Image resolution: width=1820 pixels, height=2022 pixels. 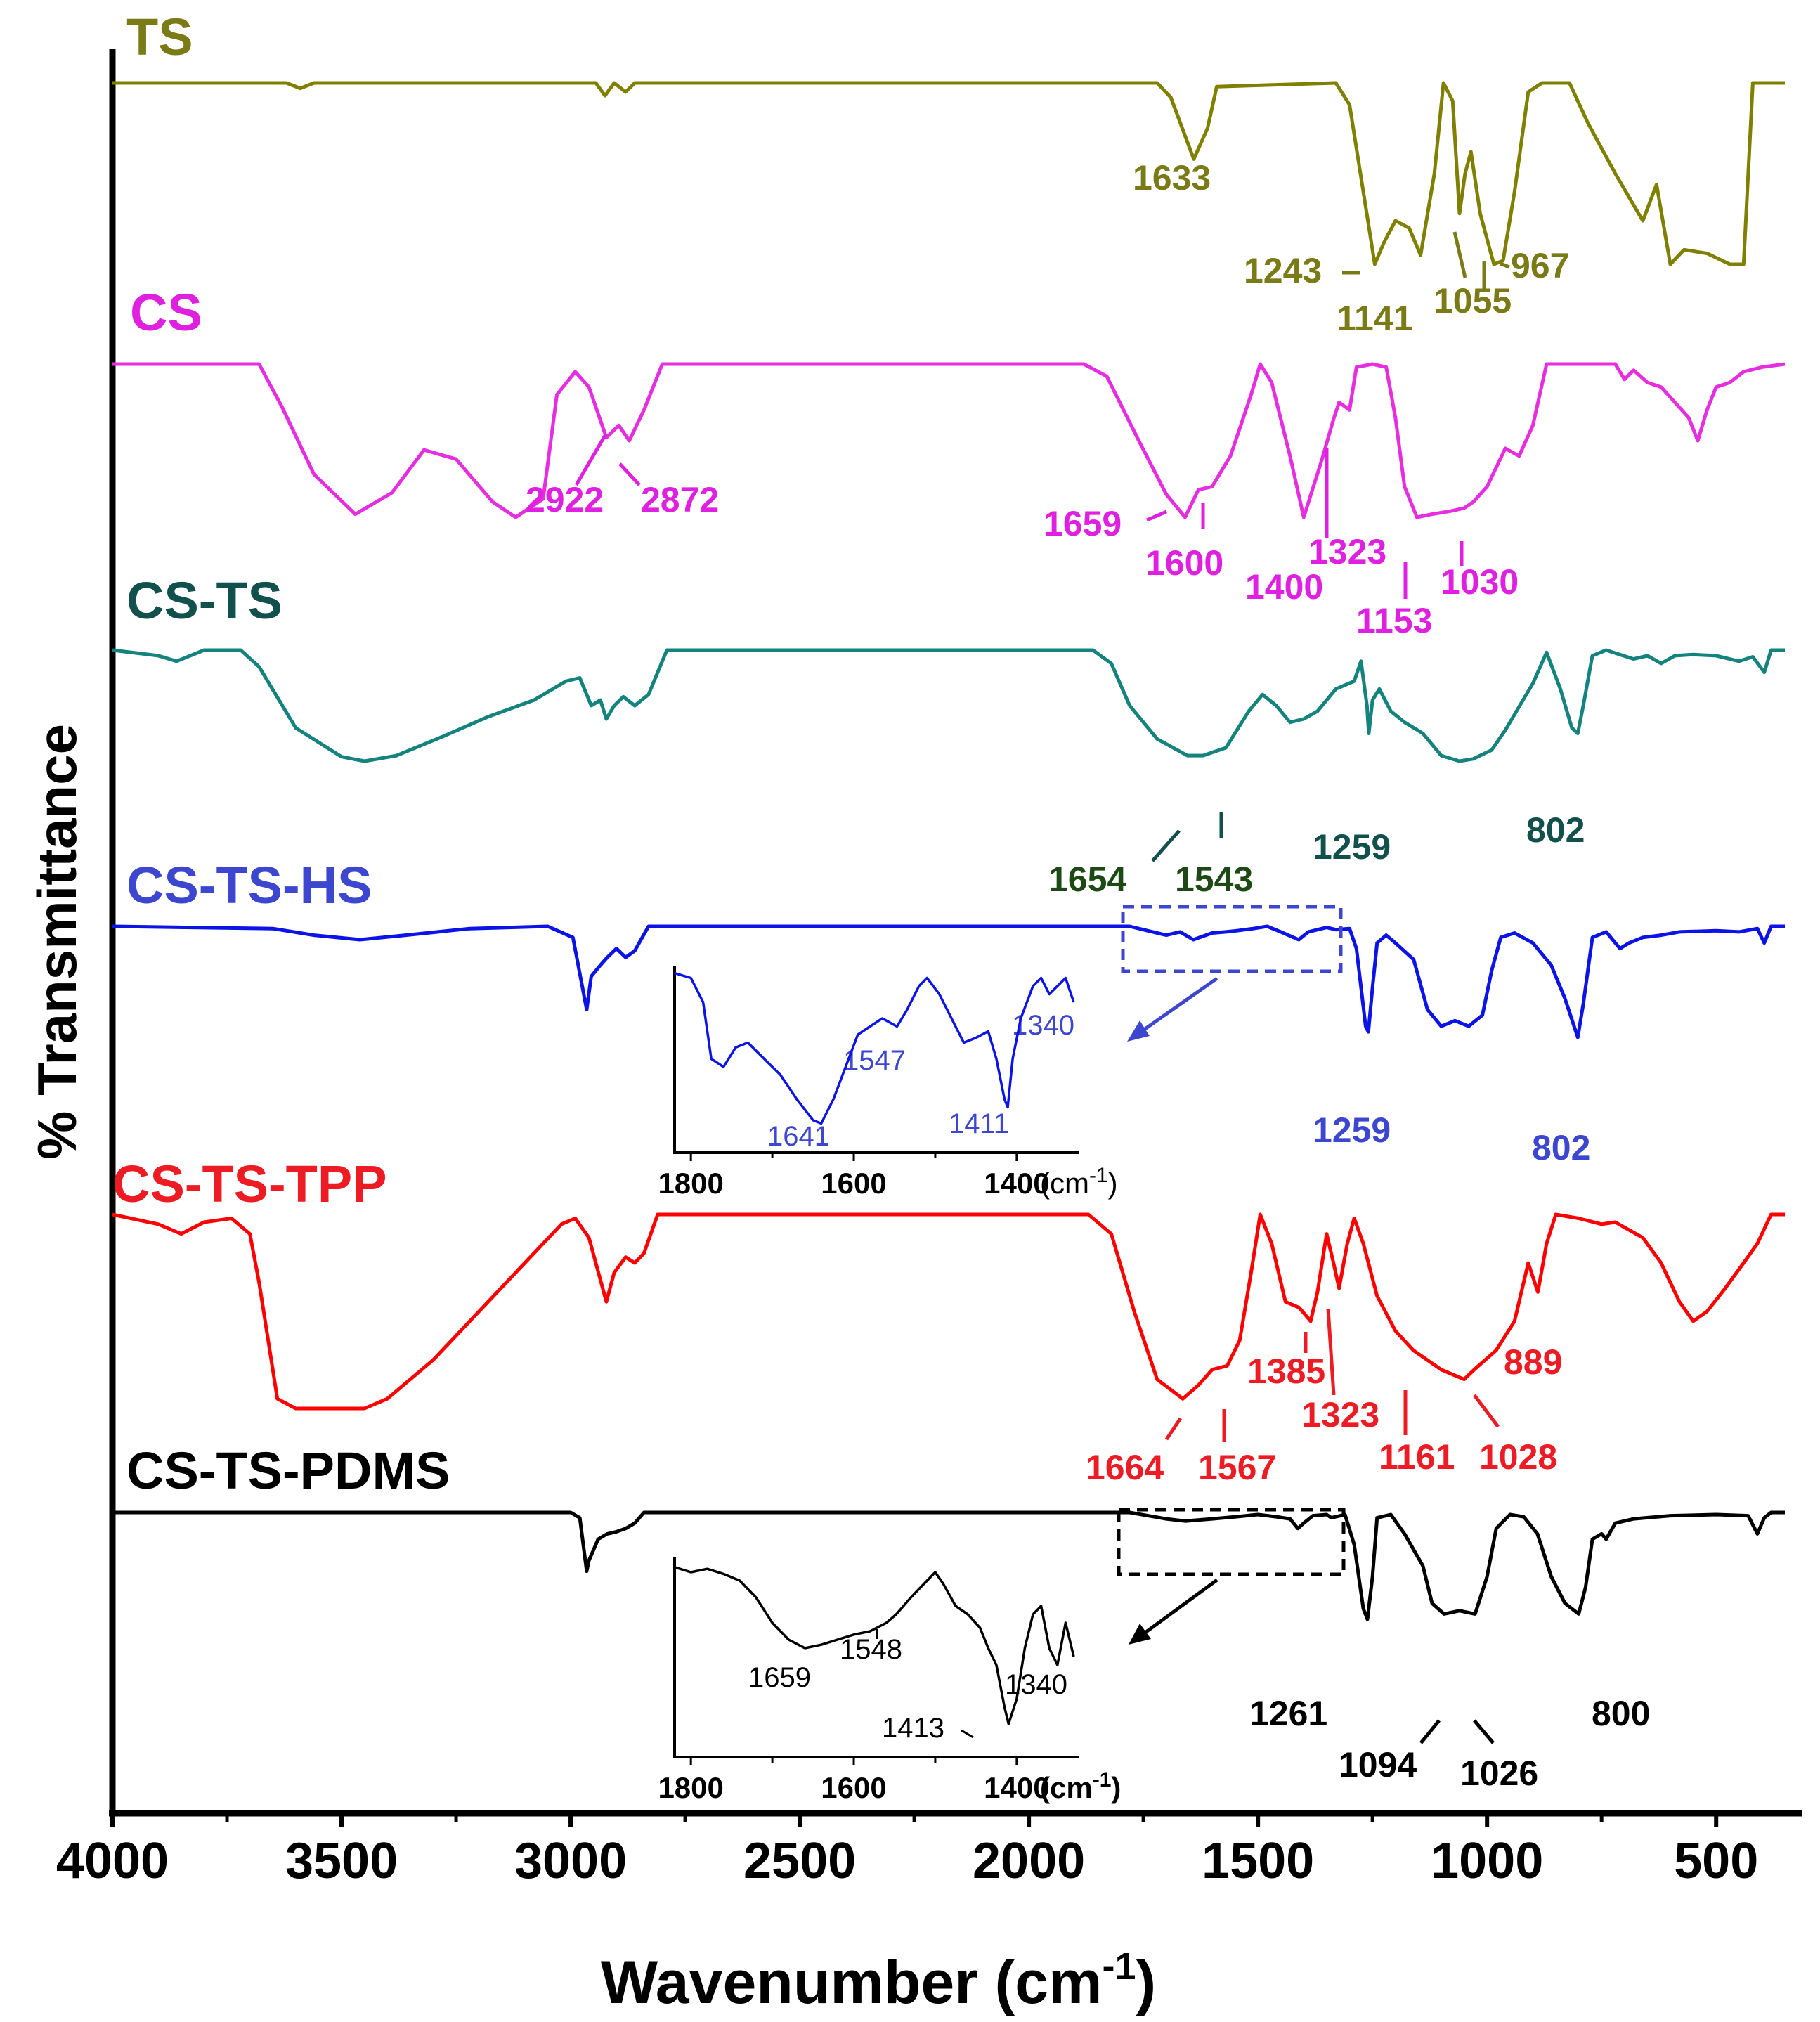 What do you see at coordinates (875, 1060) in the screenshot?
I see `peak-label: 1547` at bounding box center [875, 1060].